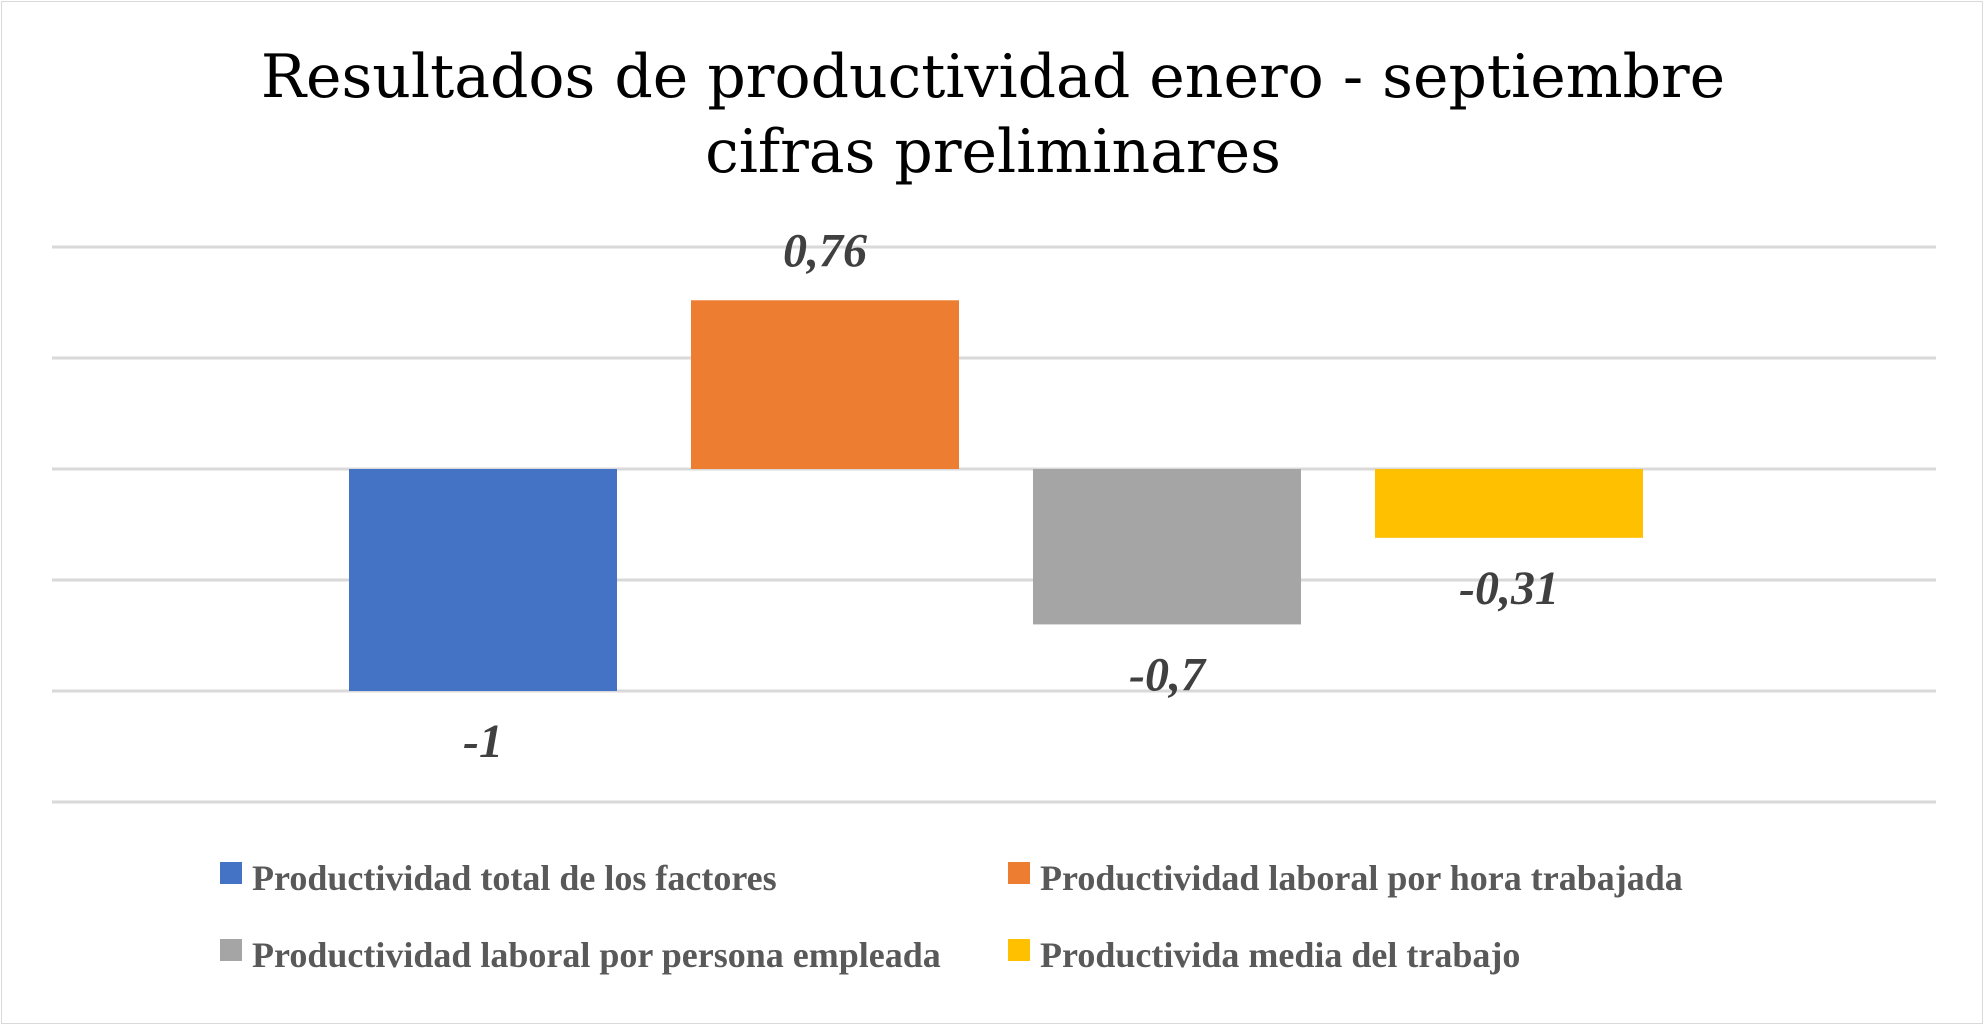 The height and width of the screenshot is (1027, 1986). Describe the element at coordinates (1280, 955) in the screenshot. I see `legend-label: Productivida media del trabajo` at that location.